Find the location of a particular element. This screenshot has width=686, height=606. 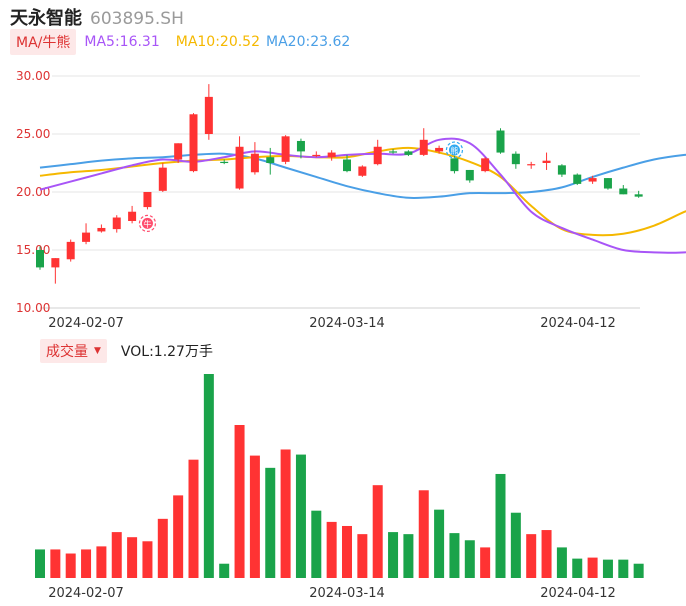

bear-marker-ring is located at coordinates (454, 150).